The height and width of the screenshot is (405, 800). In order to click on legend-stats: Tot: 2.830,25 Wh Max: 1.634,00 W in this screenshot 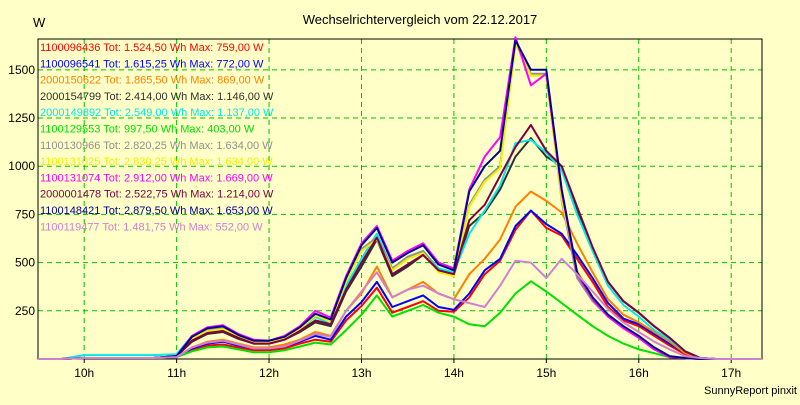, I will do `click(188, 162)`.